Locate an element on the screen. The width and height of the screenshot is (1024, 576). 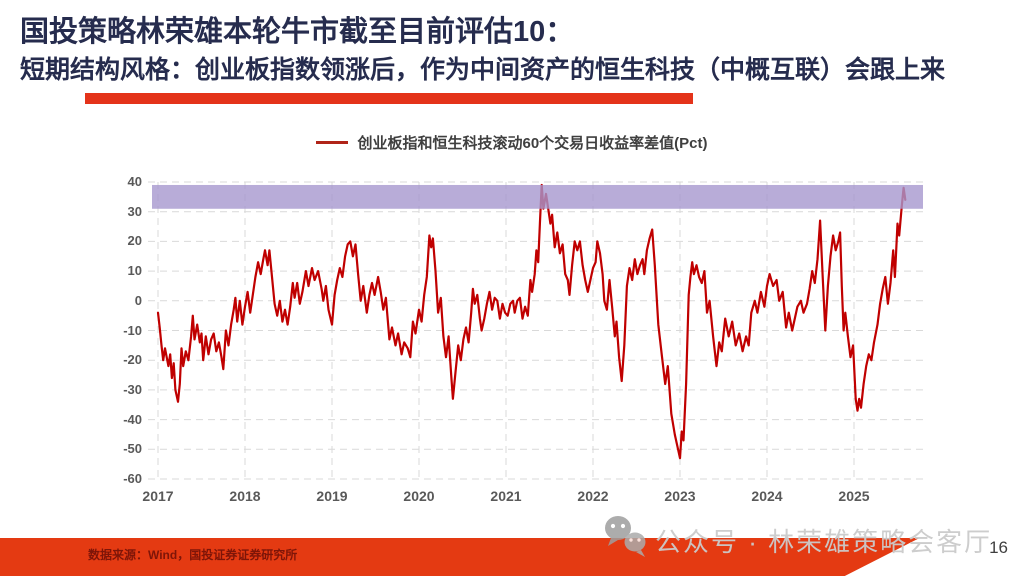
y-axis-tick: 0 is located at coordinates (138, 300).